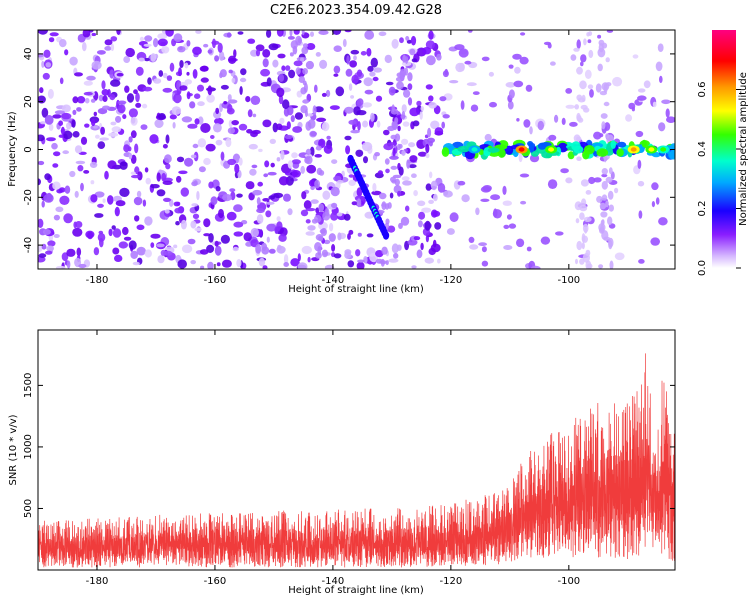 This screenshot has width=750, height=600. Describe the element at coordinates (724, 149) in the screenshot. I see `colorbar-gradient` at that location.